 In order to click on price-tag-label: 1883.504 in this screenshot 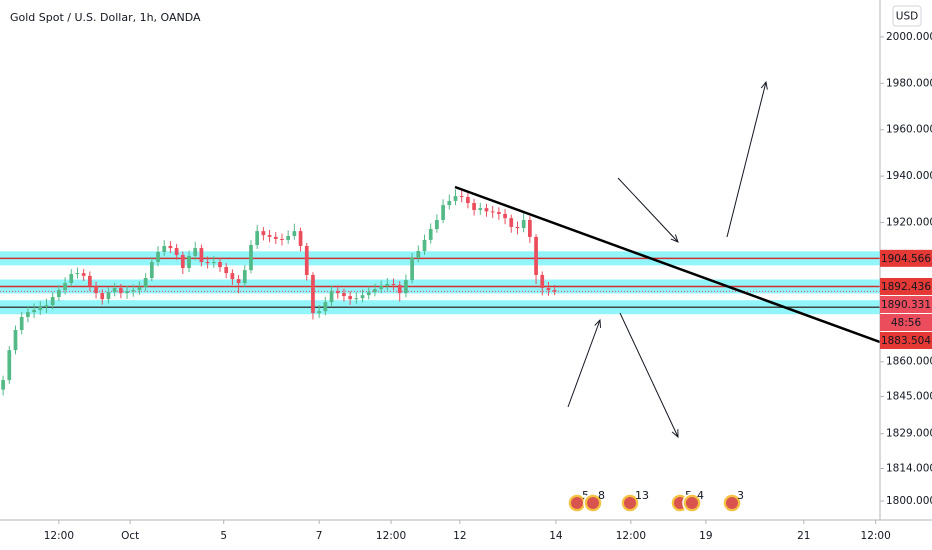, I will do `click(906, 341)`.